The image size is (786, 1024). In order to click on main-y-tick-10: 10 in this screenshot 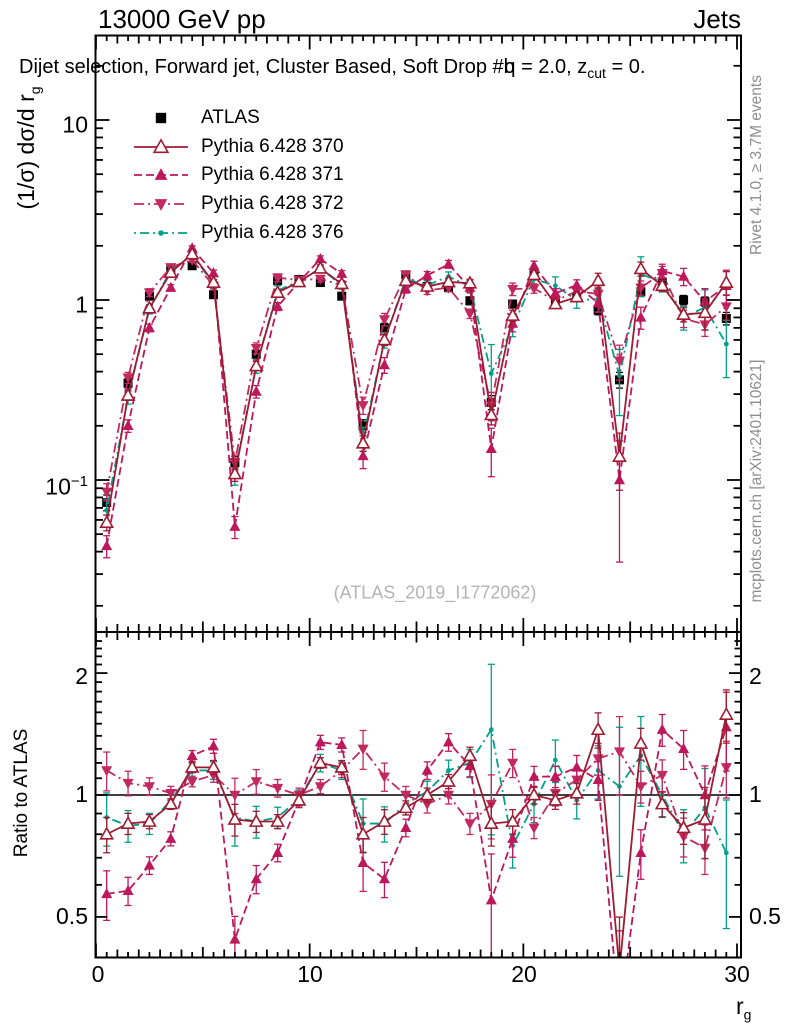, I will do `click(44, 122)`.